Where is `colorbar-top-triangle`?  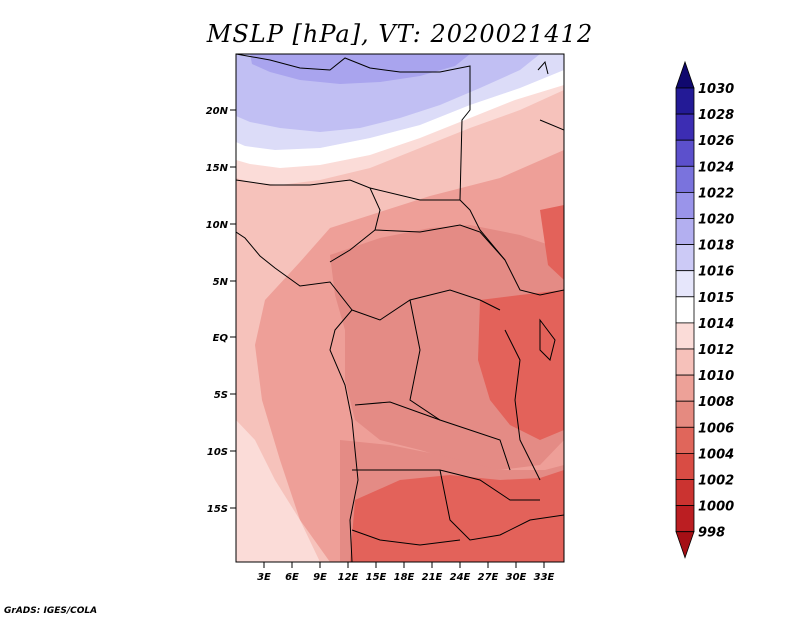 colorbar-top-triangle is located at coordinates (685, 74).